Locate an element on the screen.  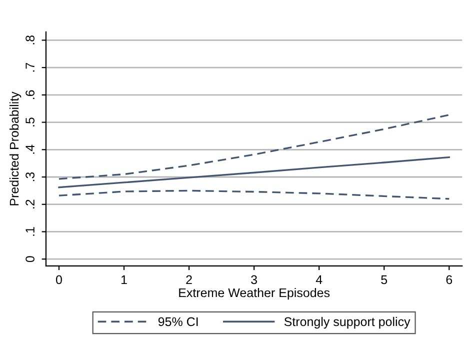
x-tick-label: 4 is located at coordinates (319, 279).